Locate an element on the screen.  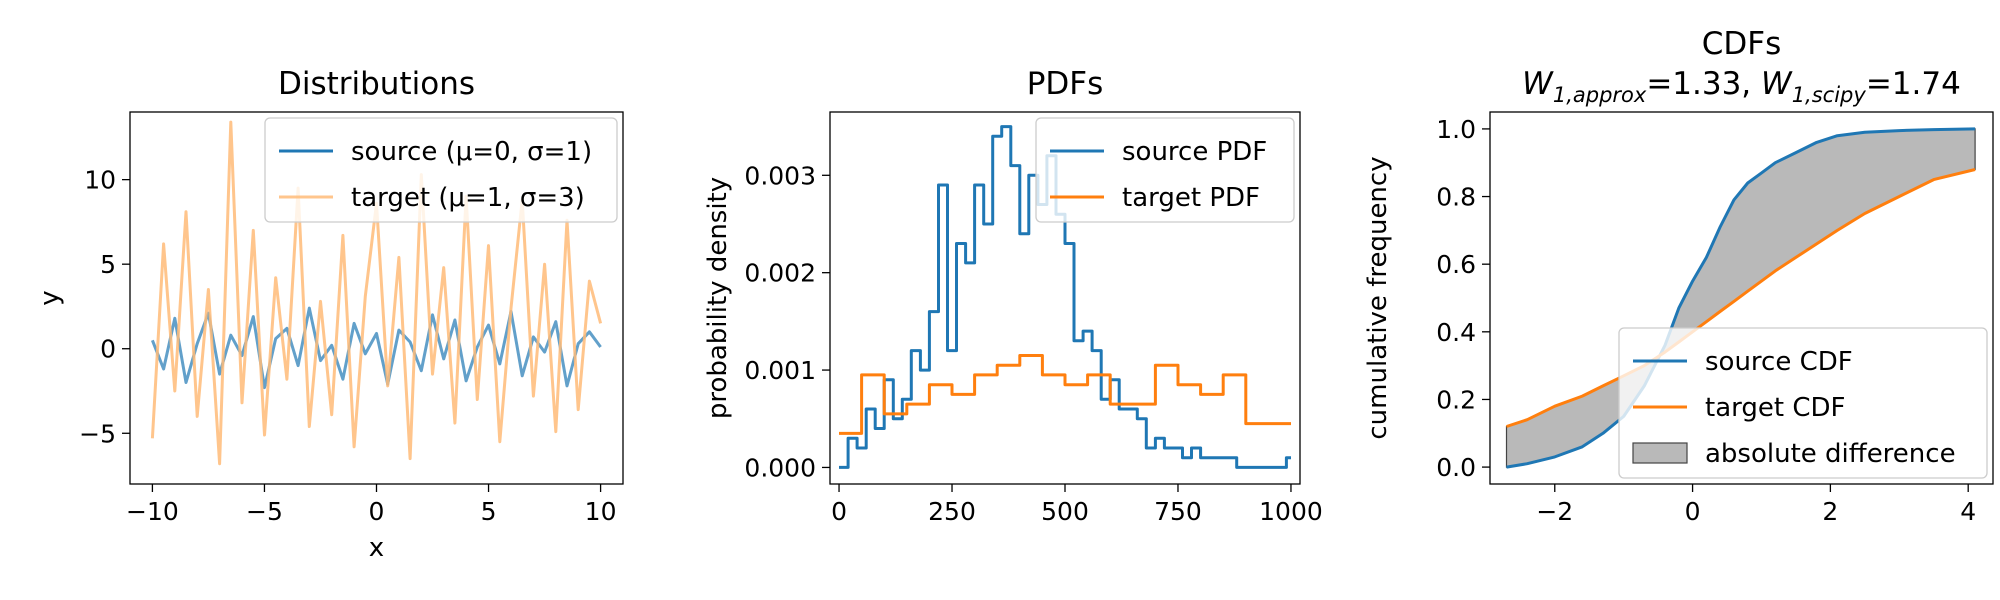
legend: source PDF target PDF is located at coordinates (1165, 170).